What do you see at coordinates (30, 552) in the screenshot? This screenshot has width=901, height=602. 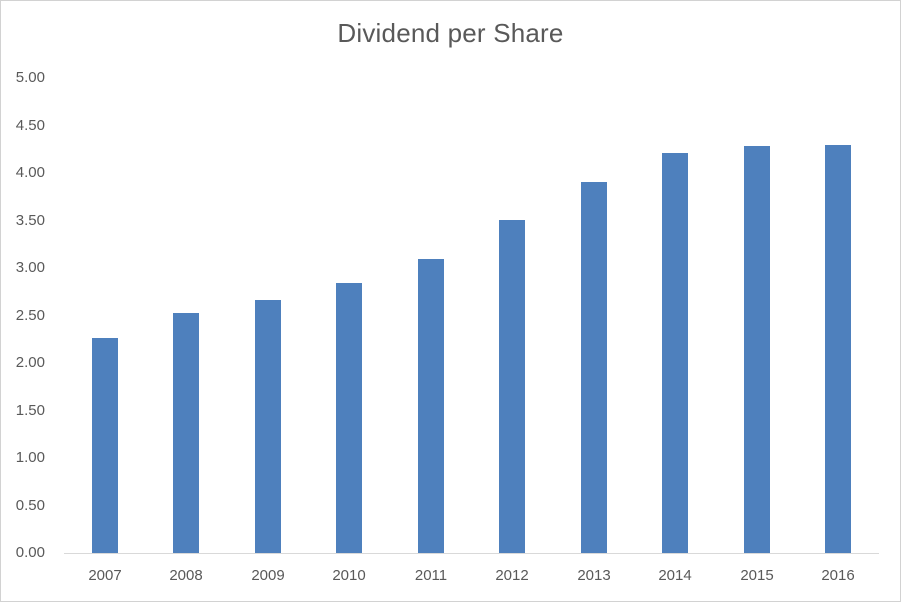 I see `y-axis-tick-label: 0.00` at bounding box center [30, 552].